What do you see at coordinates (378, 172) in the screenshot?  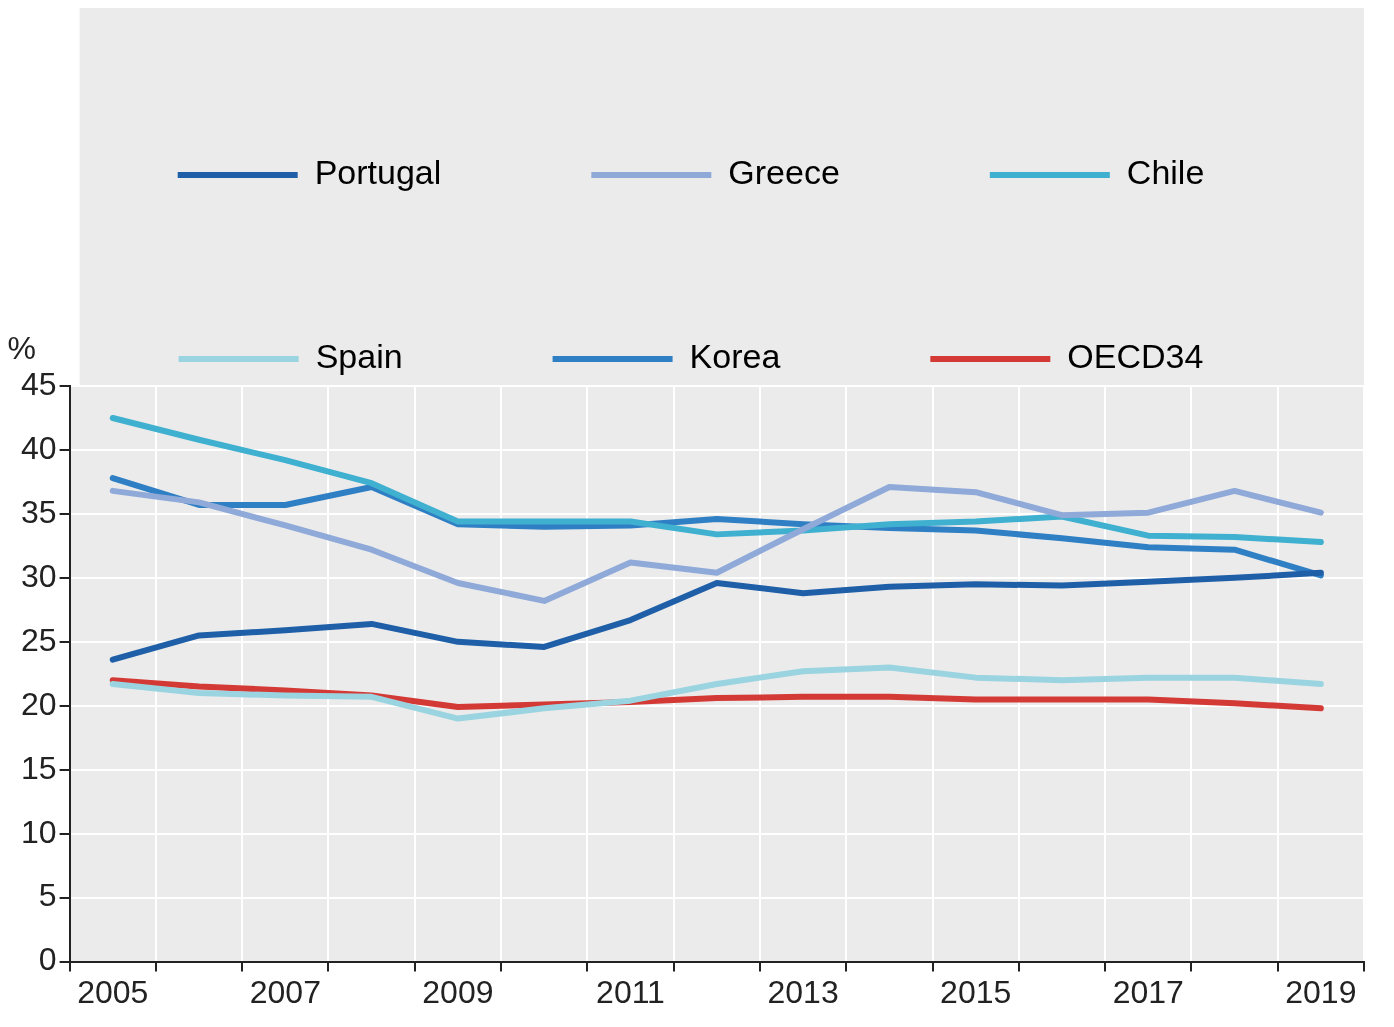 I see `legend-label: Portugal` at bounding box center [378, 172].